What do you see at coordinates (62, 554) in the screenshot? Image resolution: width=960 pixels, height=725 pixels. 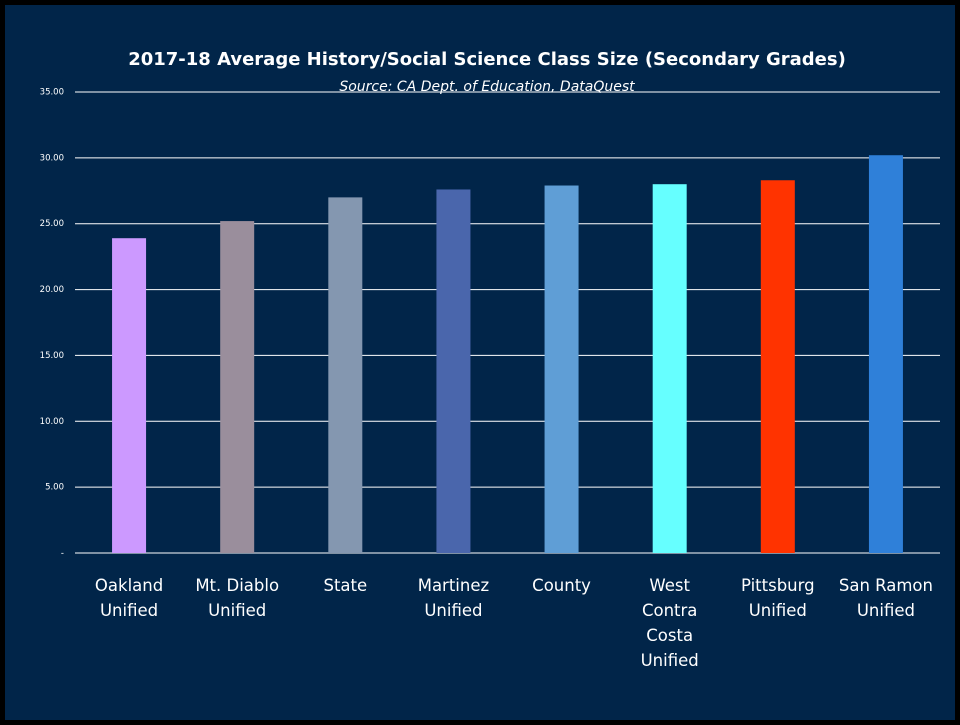 I see `y-tick-label: -` at bounding box center [62, 554].